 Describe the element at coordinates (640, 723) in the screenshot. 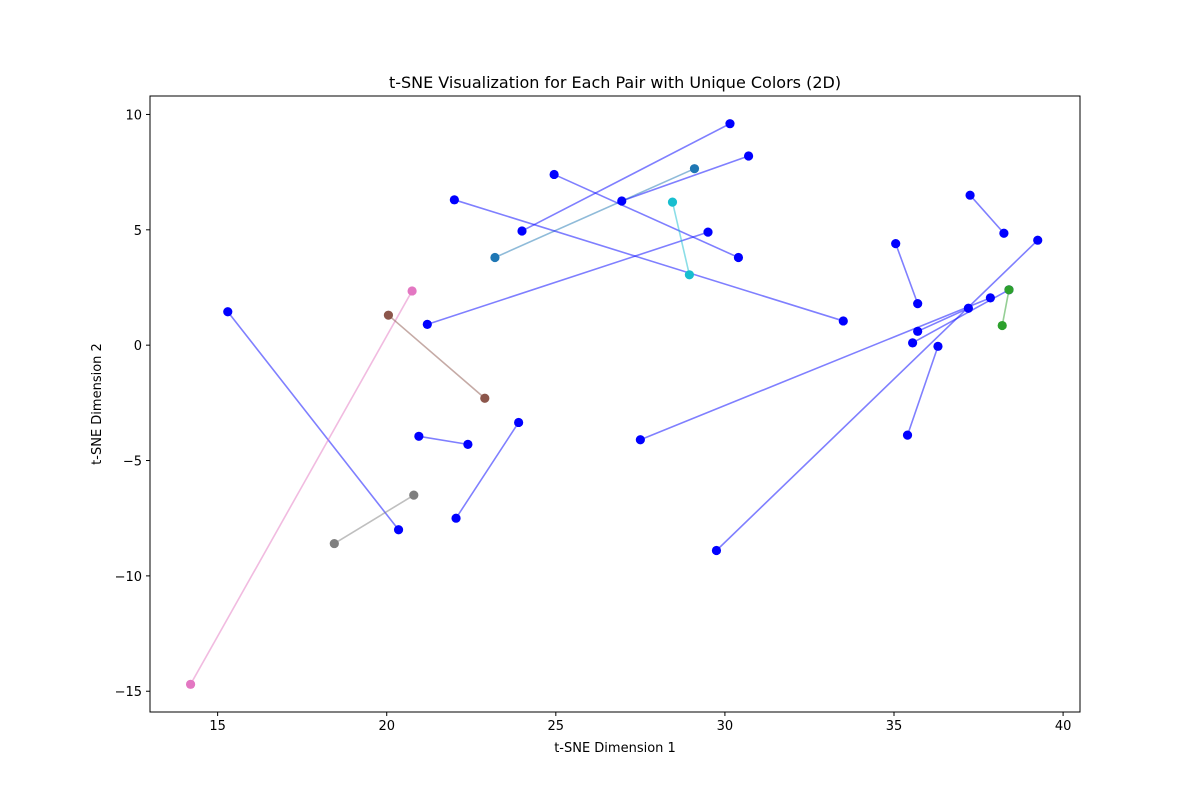

I see `x-axis: 15 20 25 30 35 40` at that location.